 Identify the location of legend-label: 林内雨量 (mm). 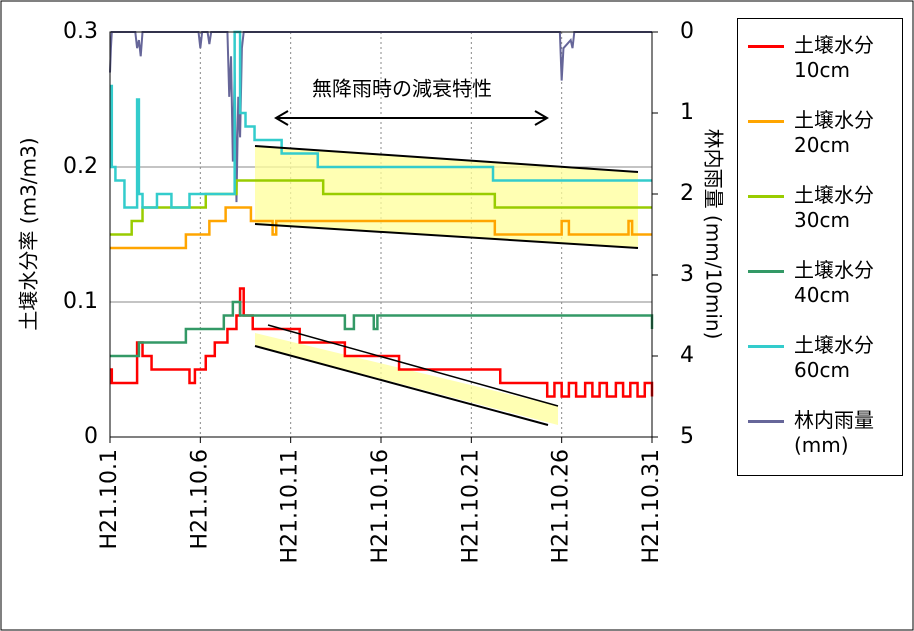
(834, 432).